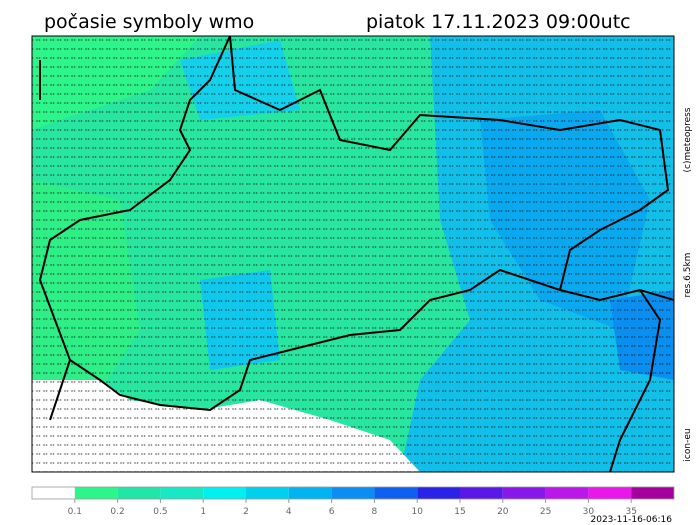  I want to click on copyright-label: (c)meteopress, so click(688, 139).